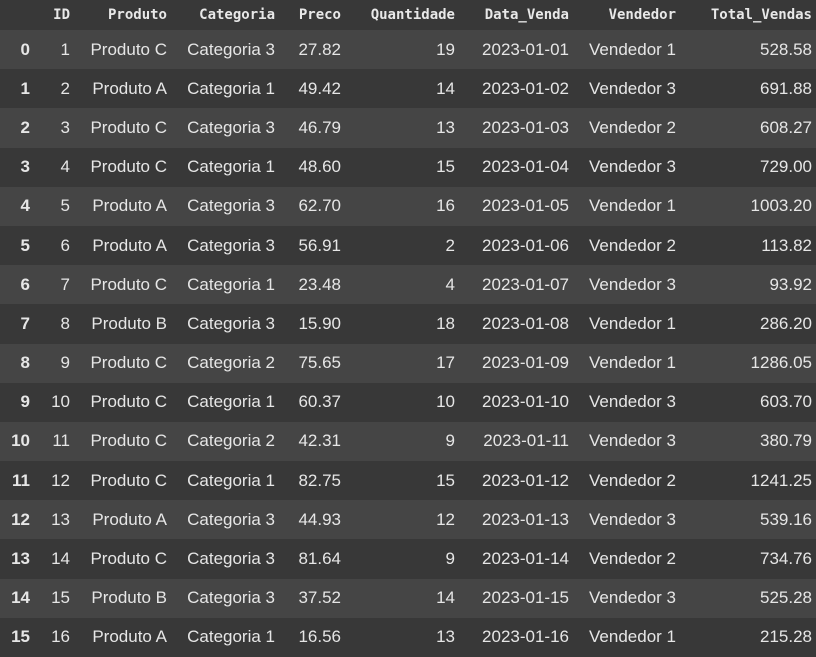 This screenshot has width=816, height=657. Describe the element at coordinates (65, 284) in the screenshot. I see `cell-id: 7` at that location.